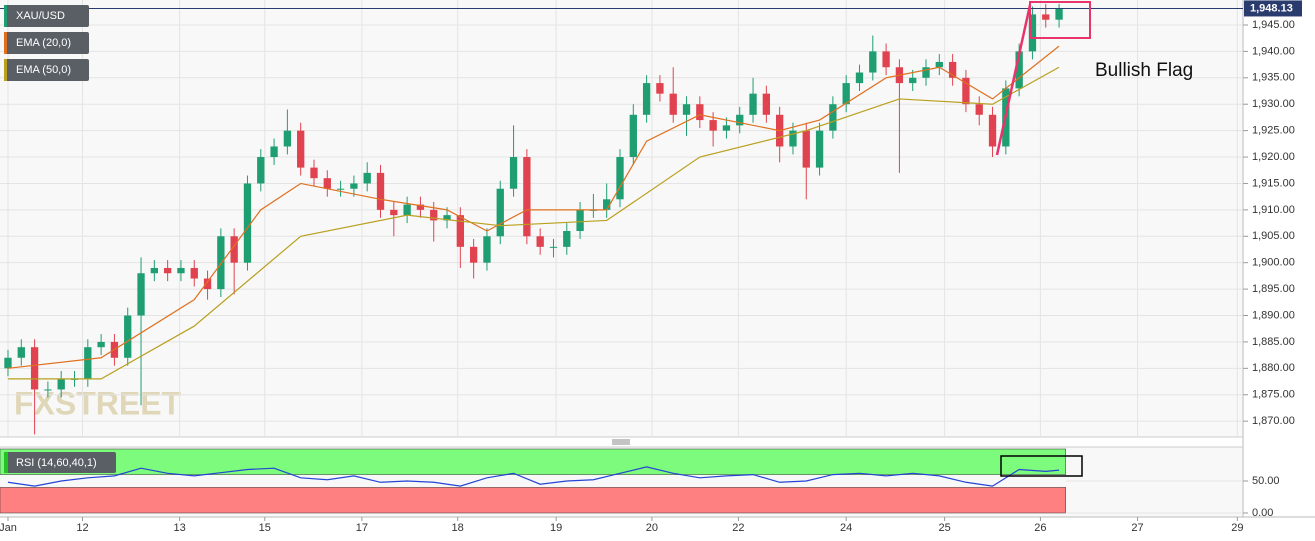 This screenshot has height=541, width=1315. What do you see at coordinates (1273, 395) in the screenshot?
I see `y-tick-label: 1,875.00` at bounding box center [1273, 395].